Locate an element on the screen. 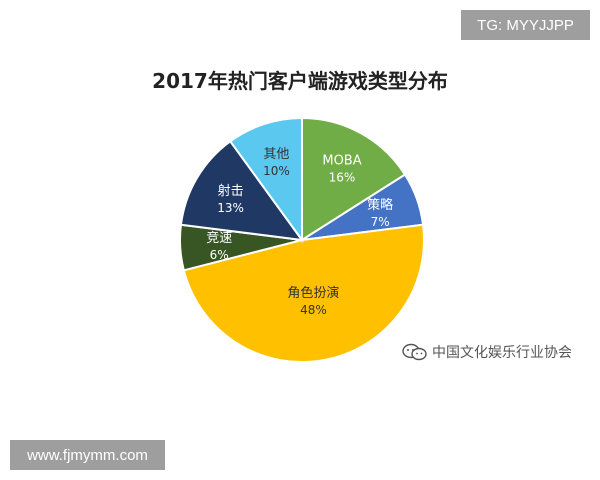  url-badge: www.fjmymm.com is located at coordinates (87, 455).